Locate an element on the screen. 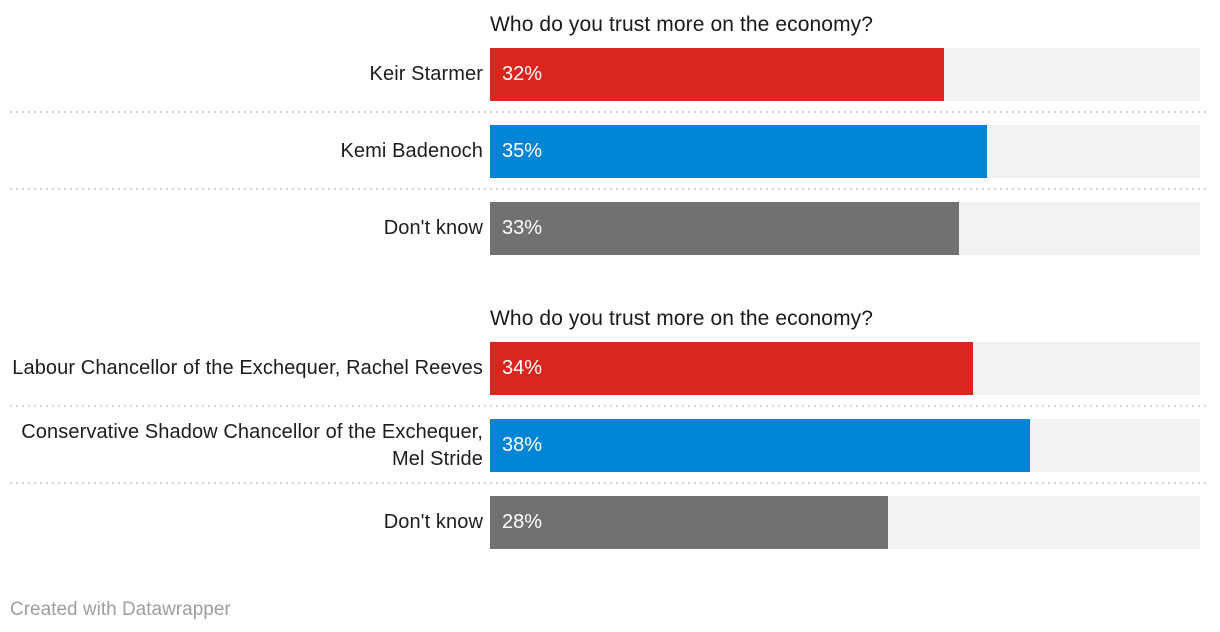  bar-track: 38% is located at coordinates (845, 445).